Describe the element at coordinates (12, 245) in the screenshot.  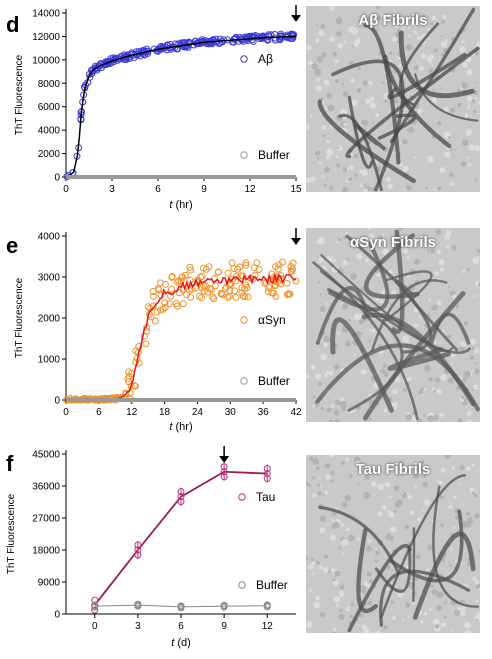
I see `panel-letter: e` at that location.